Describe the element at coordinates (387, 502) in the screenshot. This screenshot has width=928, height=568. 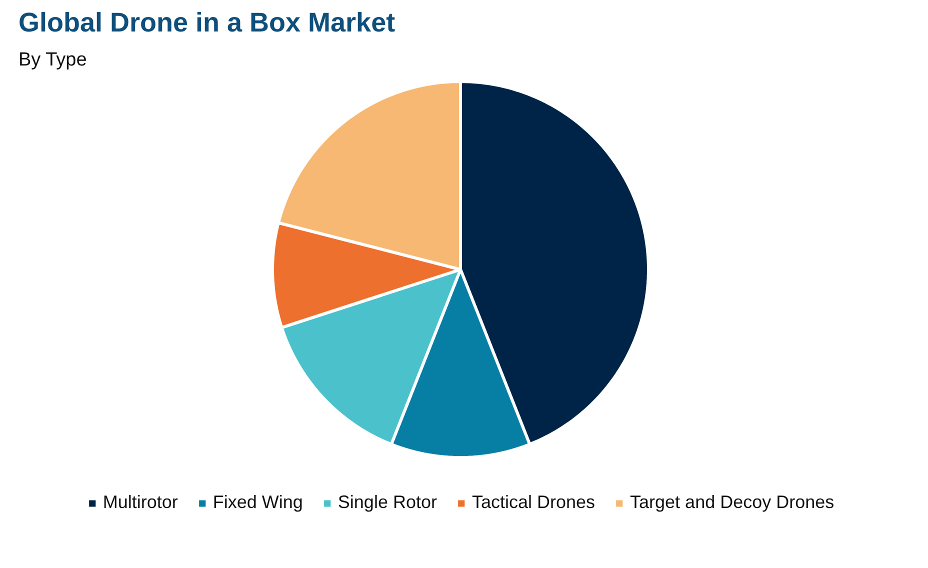
I see `legend-label: Single Rotor` at that location.